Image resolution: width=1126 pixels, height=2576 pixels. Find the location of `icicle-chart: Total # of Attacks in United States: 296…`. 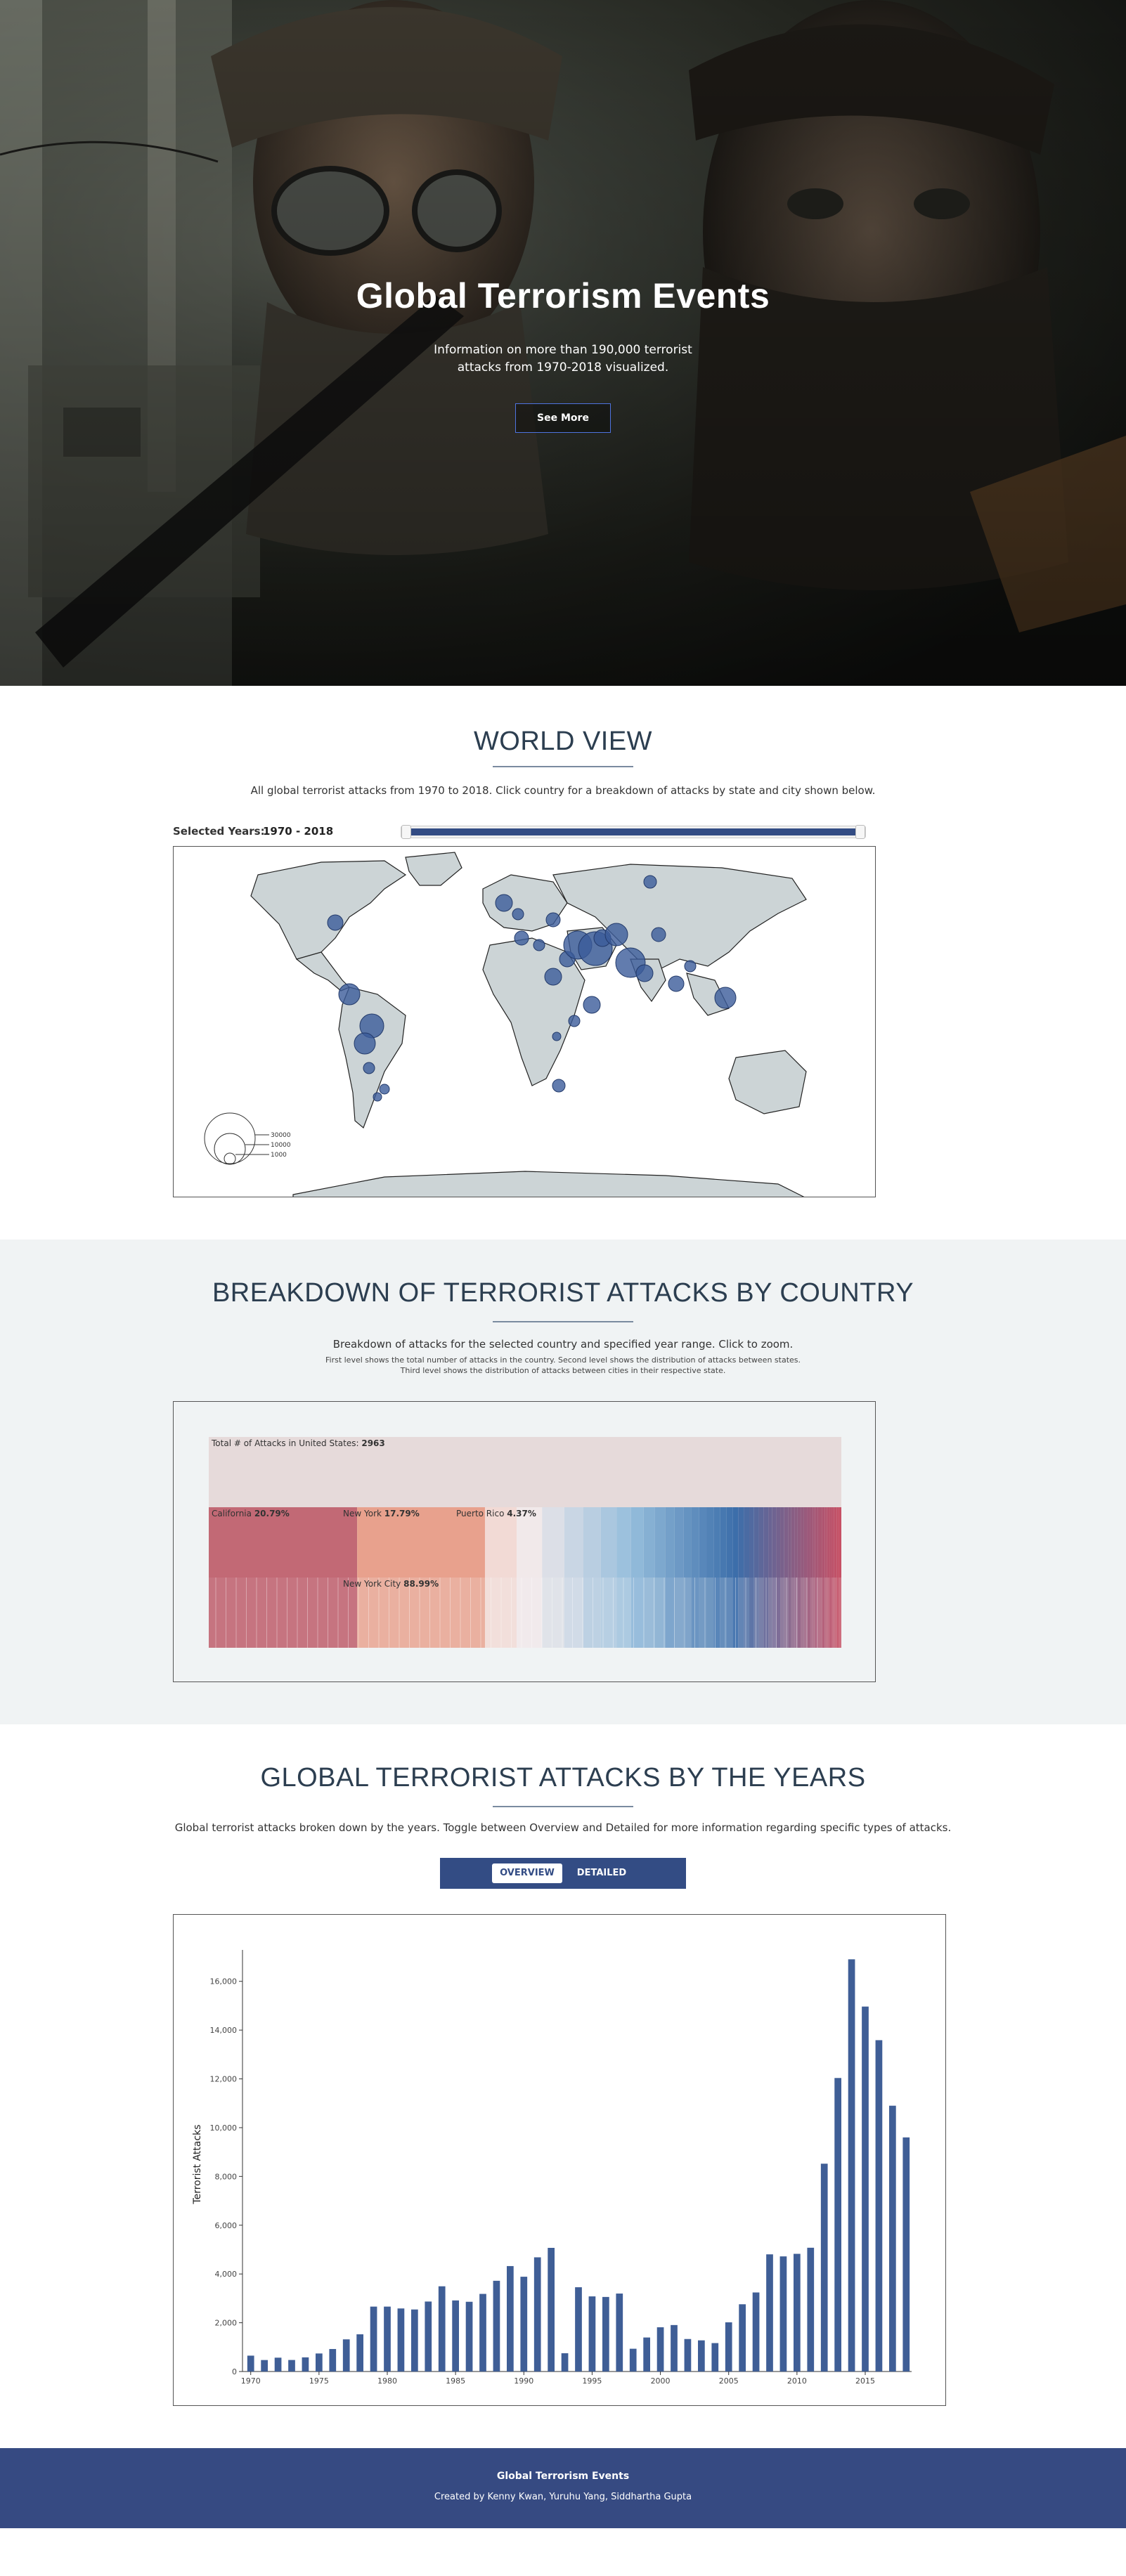

icicle-chart: Total # of Attacks in United States: 296… is located at coordinates (525, 1542).